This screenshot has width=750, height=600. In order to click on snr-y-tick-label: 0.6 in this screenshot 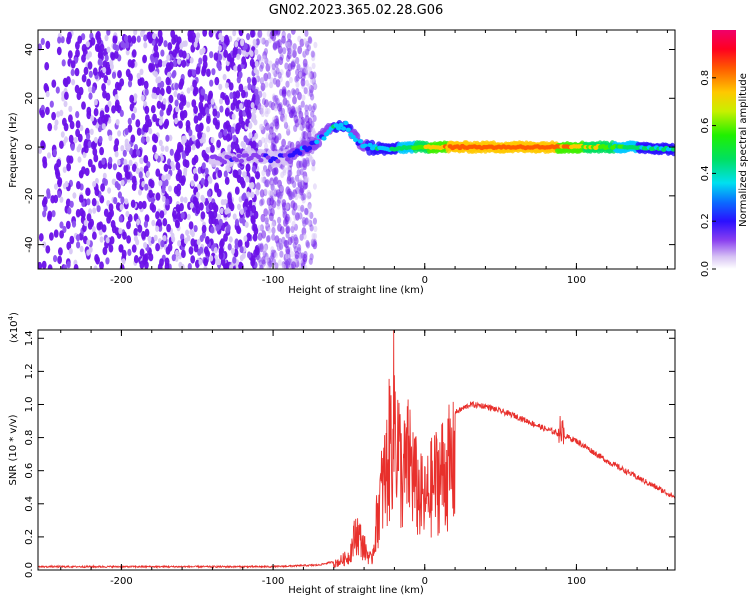, I will do `click(29, 471)`.